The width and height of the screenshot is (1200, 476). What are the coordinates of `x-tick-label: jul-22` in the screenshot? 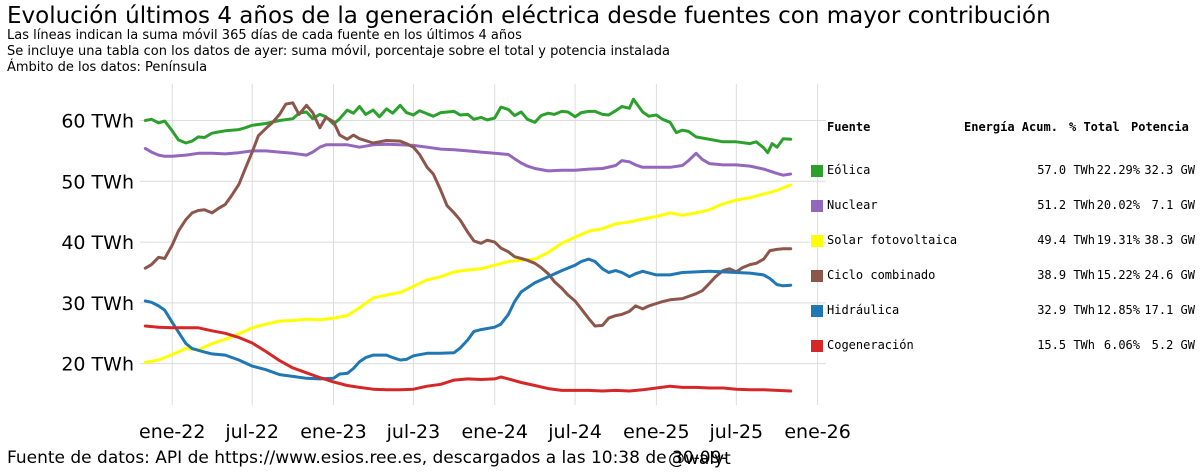 It's located at (251, 432).